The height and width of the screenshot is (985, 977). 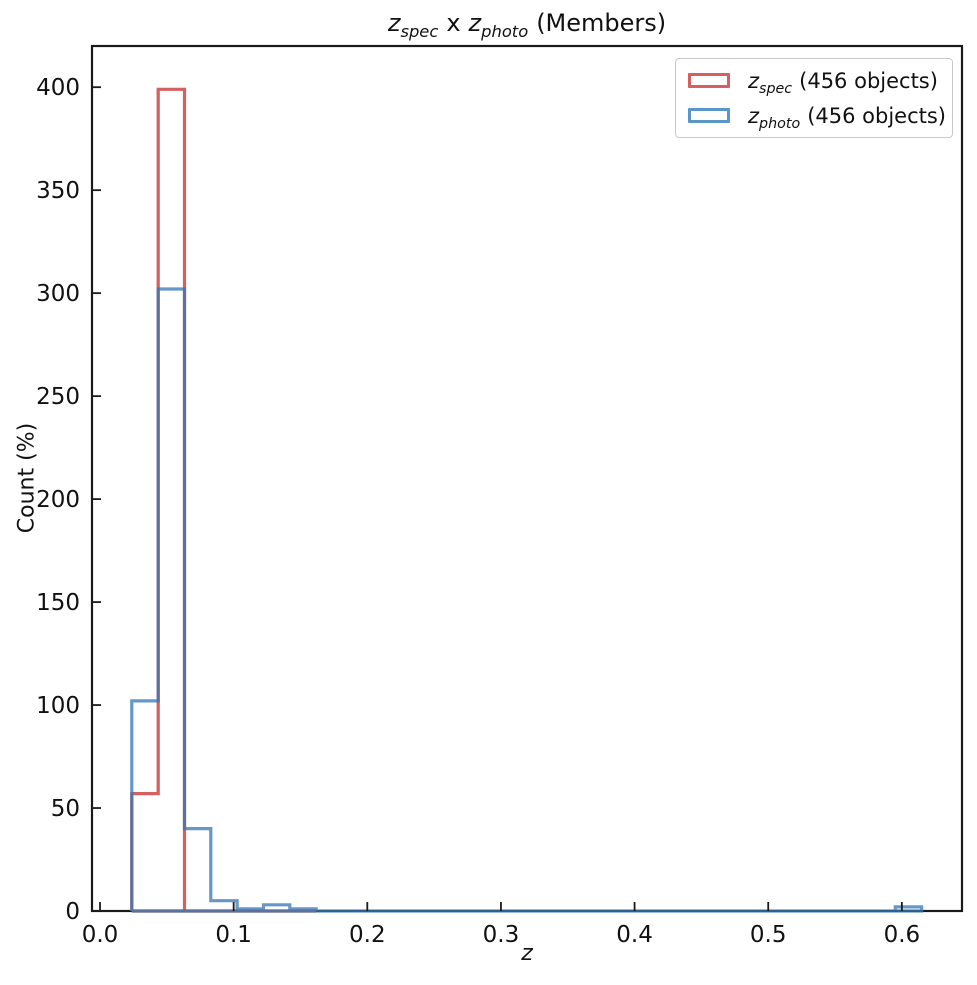 I want to click on zspec-swatch-icon, so click(x=709, y=80).